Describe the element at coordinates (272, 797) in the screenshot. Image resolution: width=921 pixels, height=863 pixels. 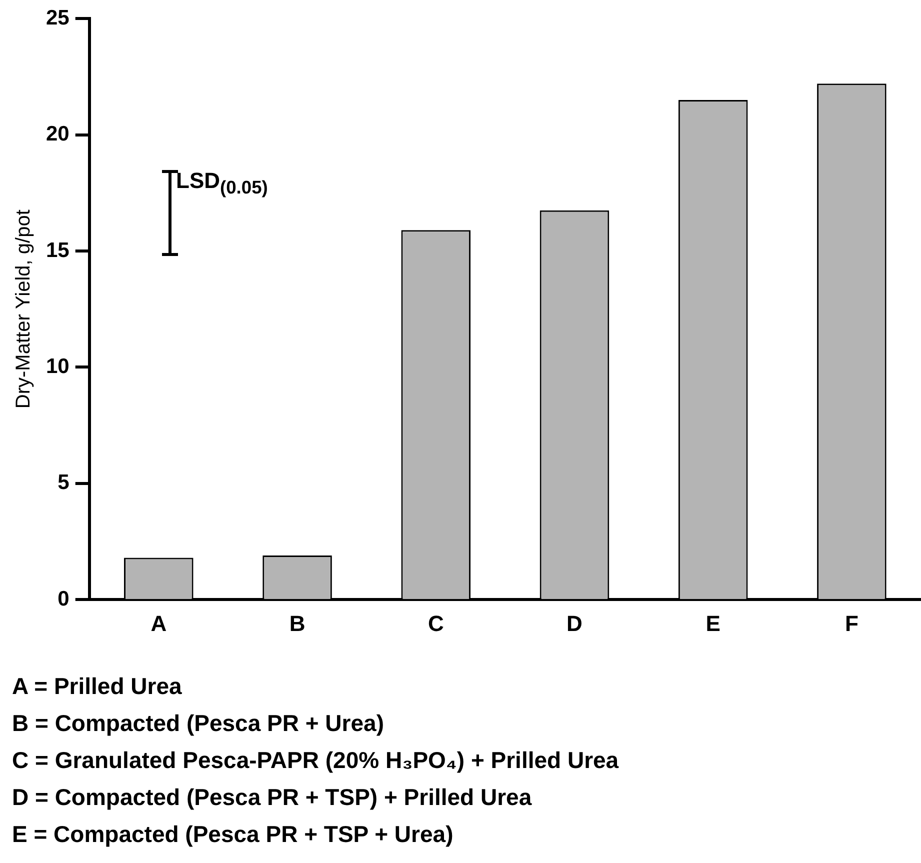
I see `text: D = Compacted (Pesca PR + TSP) + Prilled Urea` at that location.